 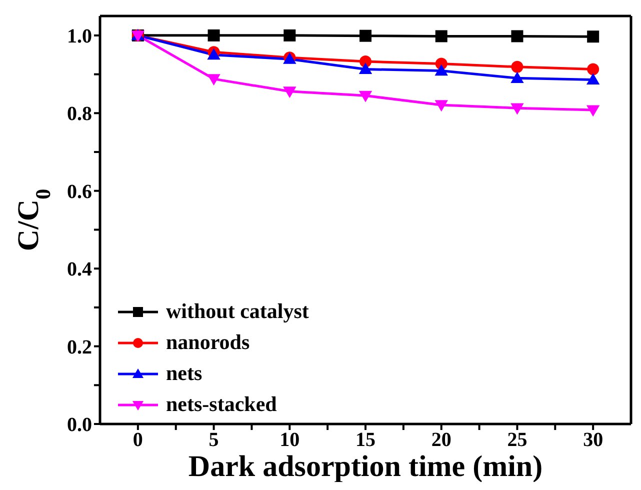 What do you see at coordinates (290, 440) in the screenshot?
I see `x-tick-label: 10` at bounding box center [290, 440].